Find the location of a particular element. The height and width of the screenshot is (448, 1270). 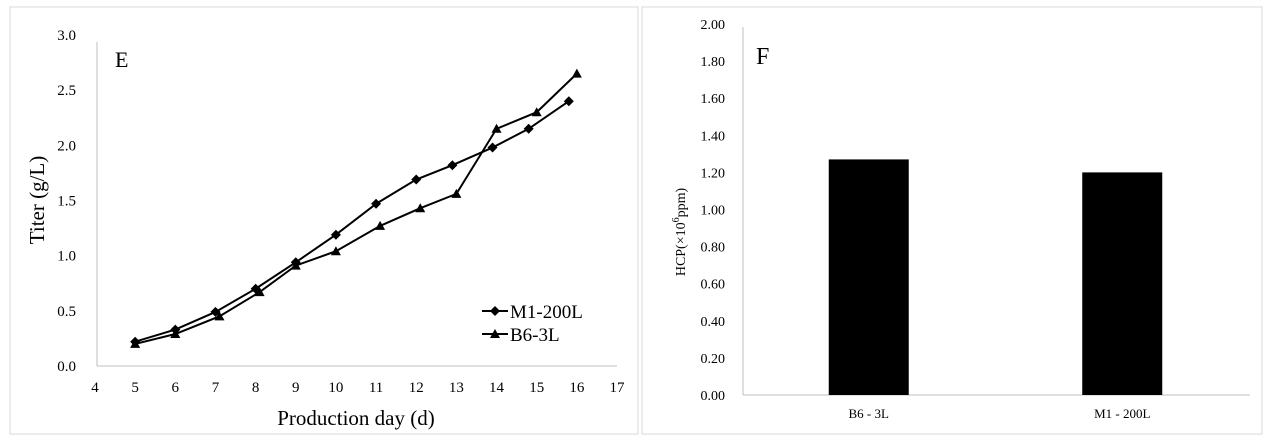

y-tick-label: 0.80 is located at coordinates (713, 248).